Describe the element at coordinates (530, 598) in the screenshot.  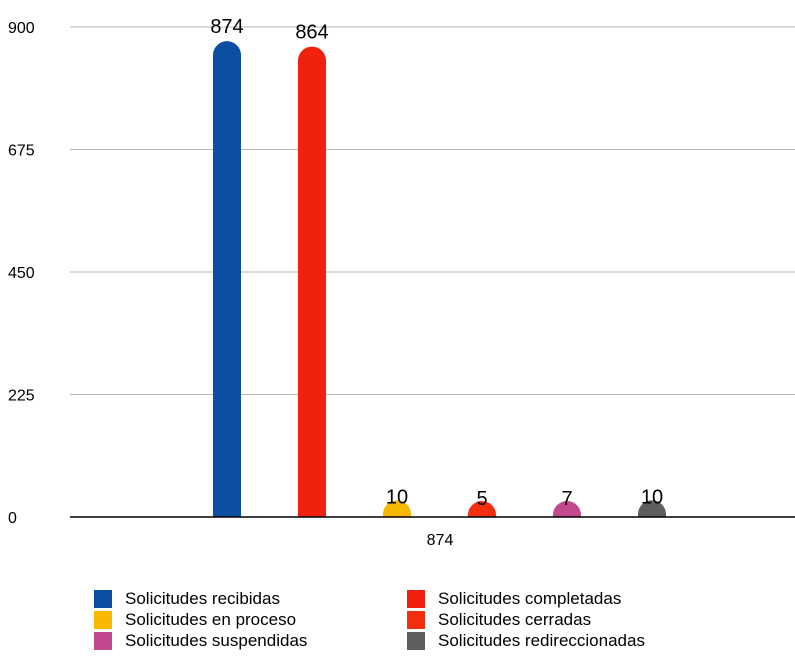
I see `legend-label: Solicitudes completadas` at that location.